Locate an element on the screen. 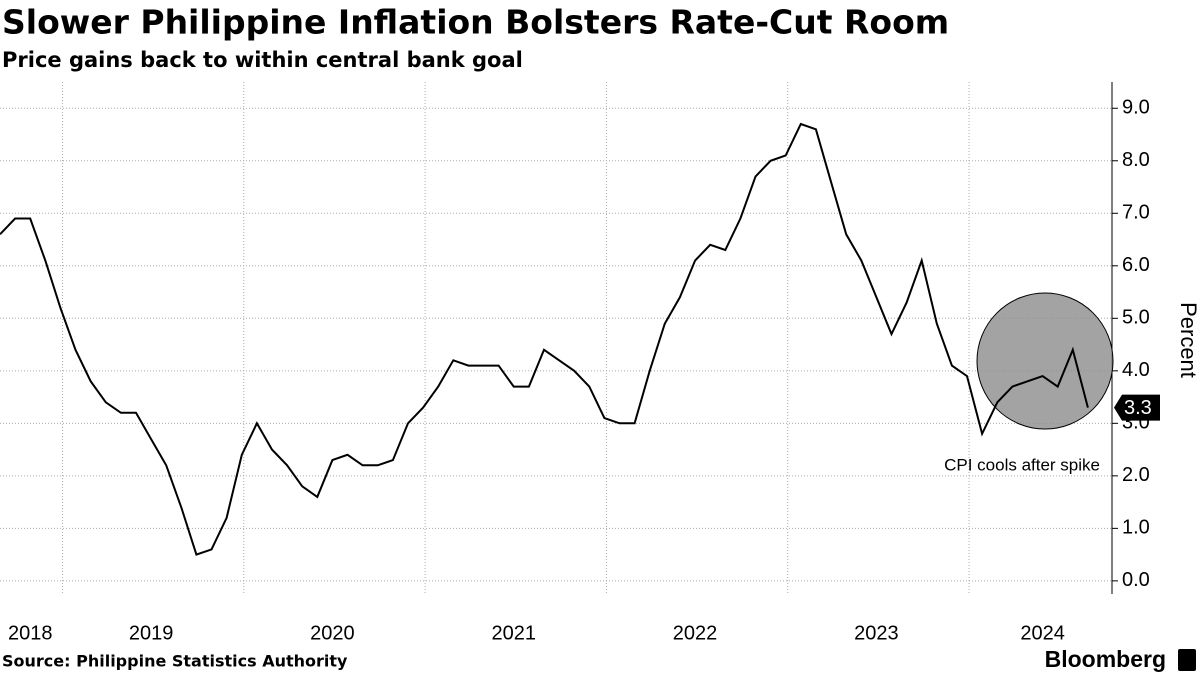  source: Source: Philippine Statistics Authority is located at coordinates (175, 661).